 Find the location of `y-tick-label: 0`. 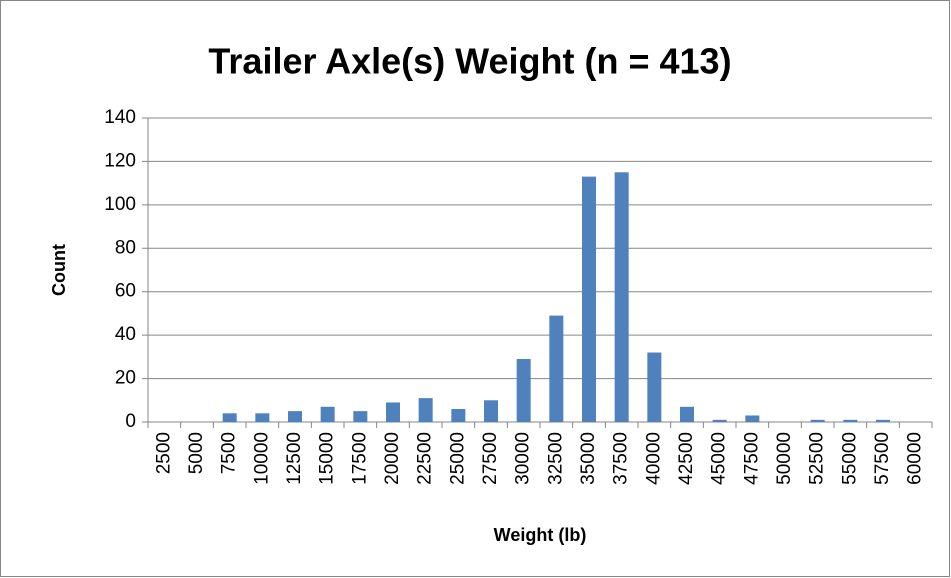

y-tick-label: 0 is located at coordinates (130, 421).